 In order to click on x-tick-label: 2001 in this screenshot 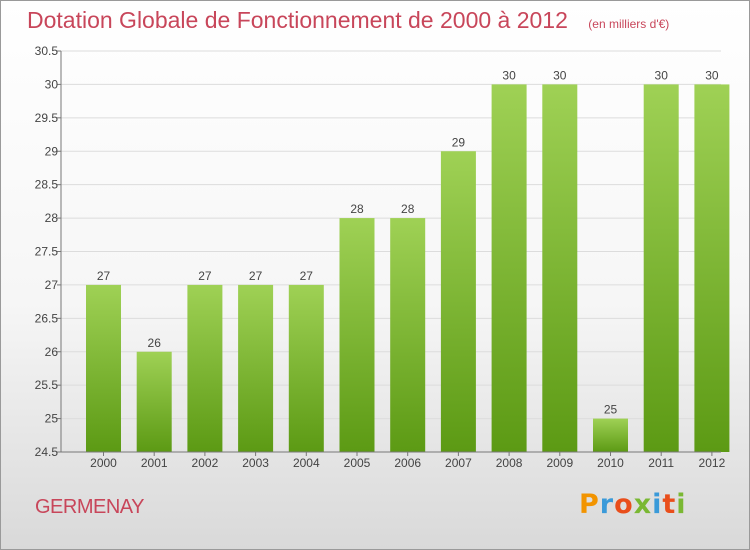, I will do `click(154, 463)`.